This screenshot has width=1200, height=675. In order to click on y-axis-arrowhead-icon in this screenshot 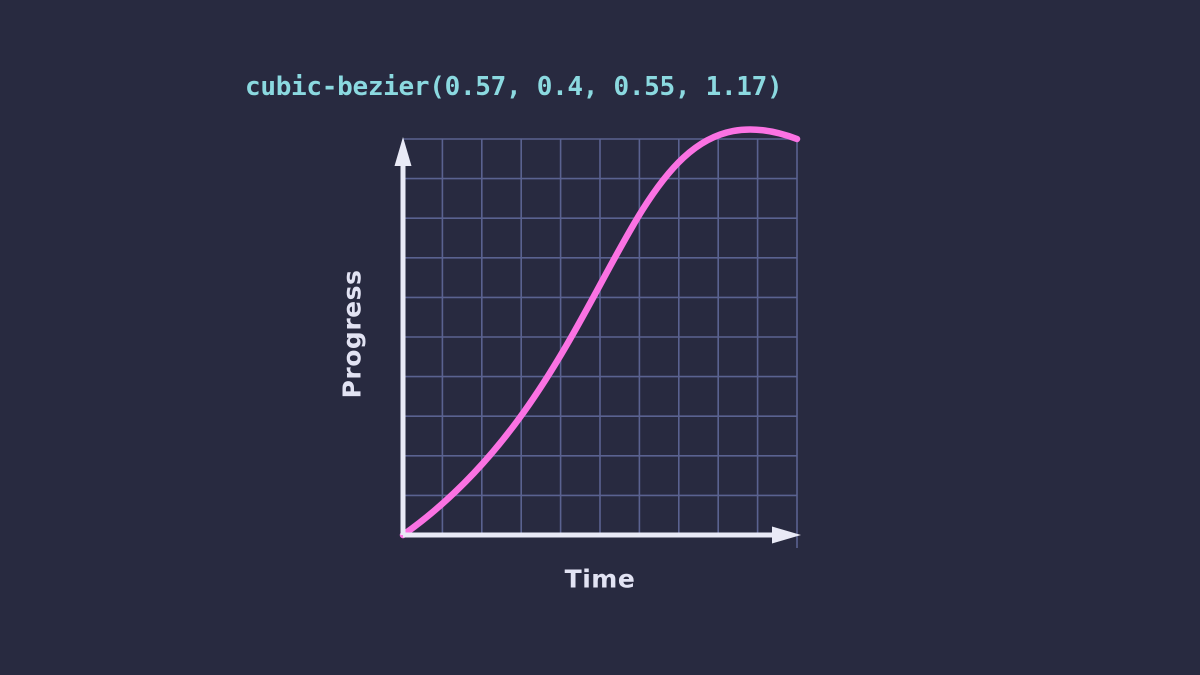, I will do `click(403, 151)`.